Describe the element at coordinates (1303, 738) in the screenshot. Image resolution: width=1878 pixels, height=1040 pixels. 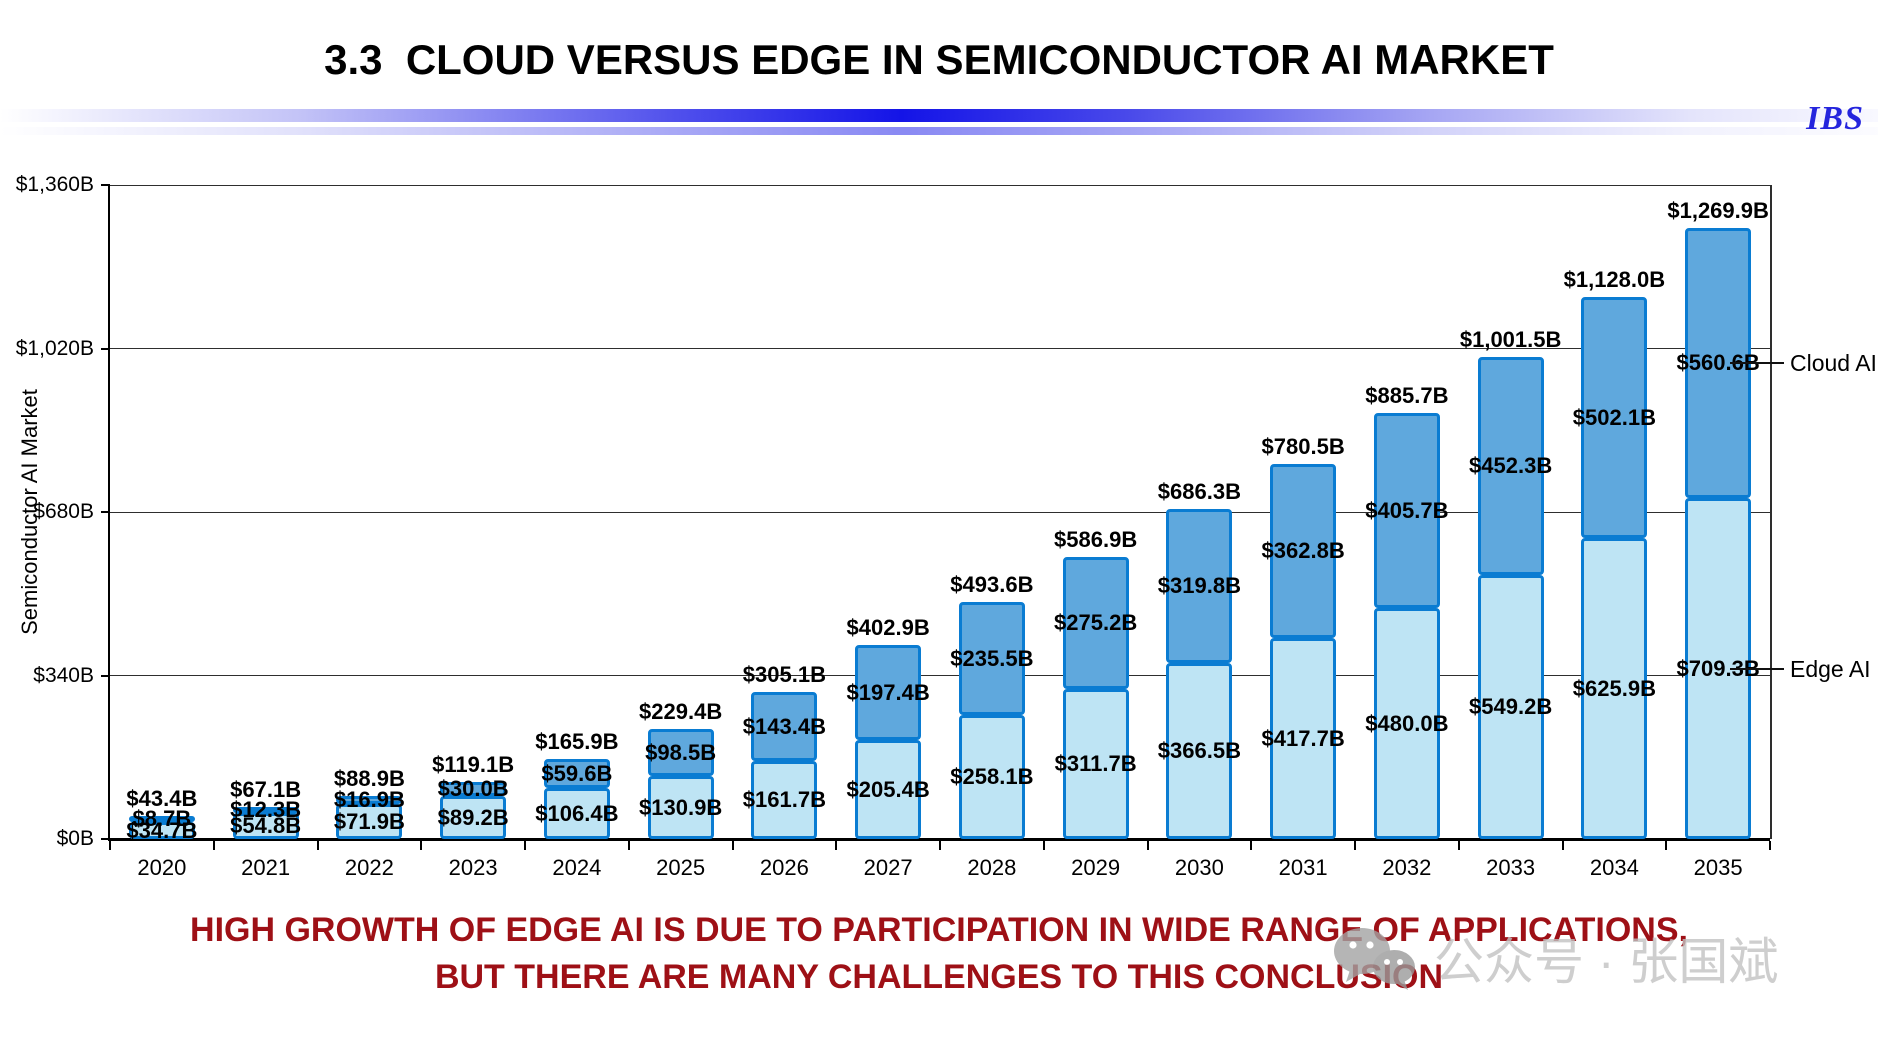
I see `edge-value-label: $417.7B` at that location.